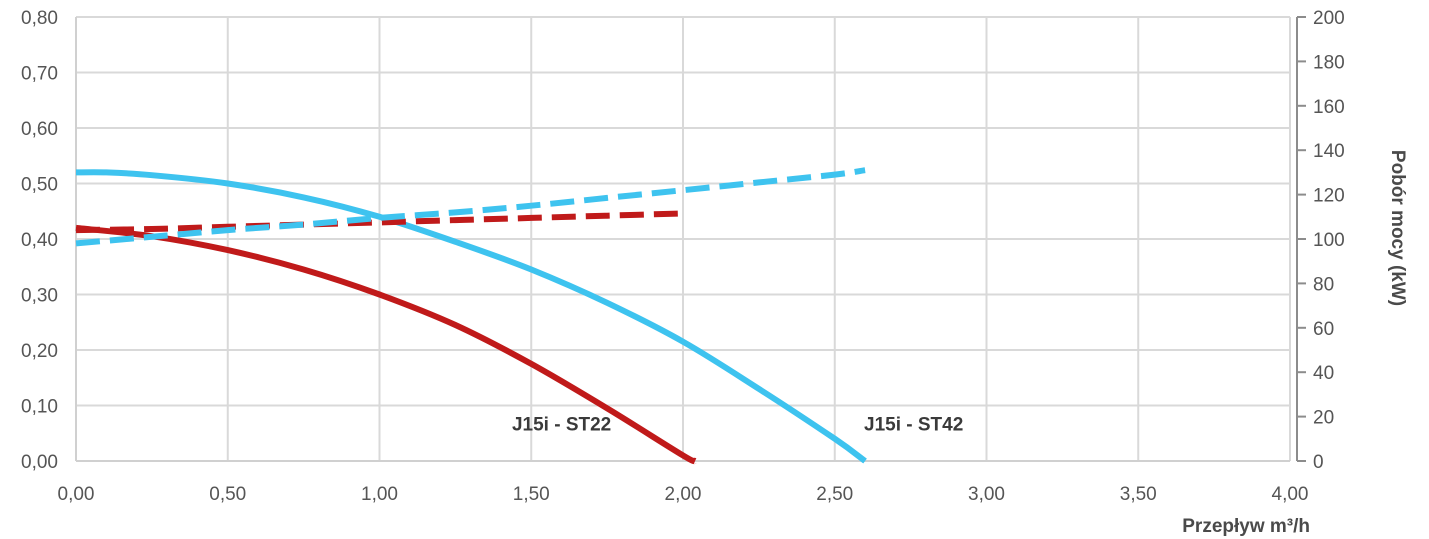 This screenshot has height=539, width=1429. What do you see at coordinates (737, 424) in the screenshot?
I see `annotations: J15i - ST22 J15i - ST42` at bounding box center [737, 424].